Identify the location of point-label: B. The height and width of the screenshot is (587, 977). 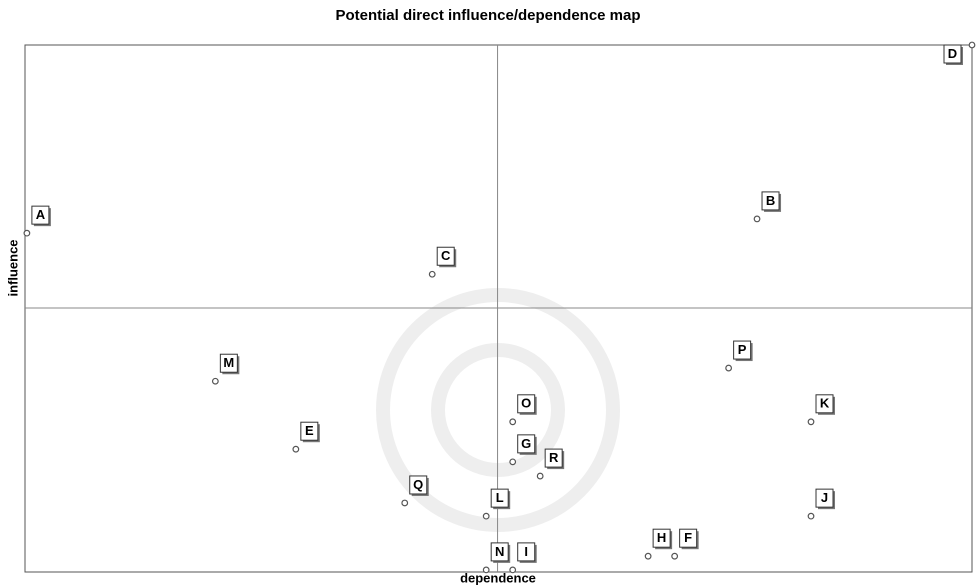
(770, 200).